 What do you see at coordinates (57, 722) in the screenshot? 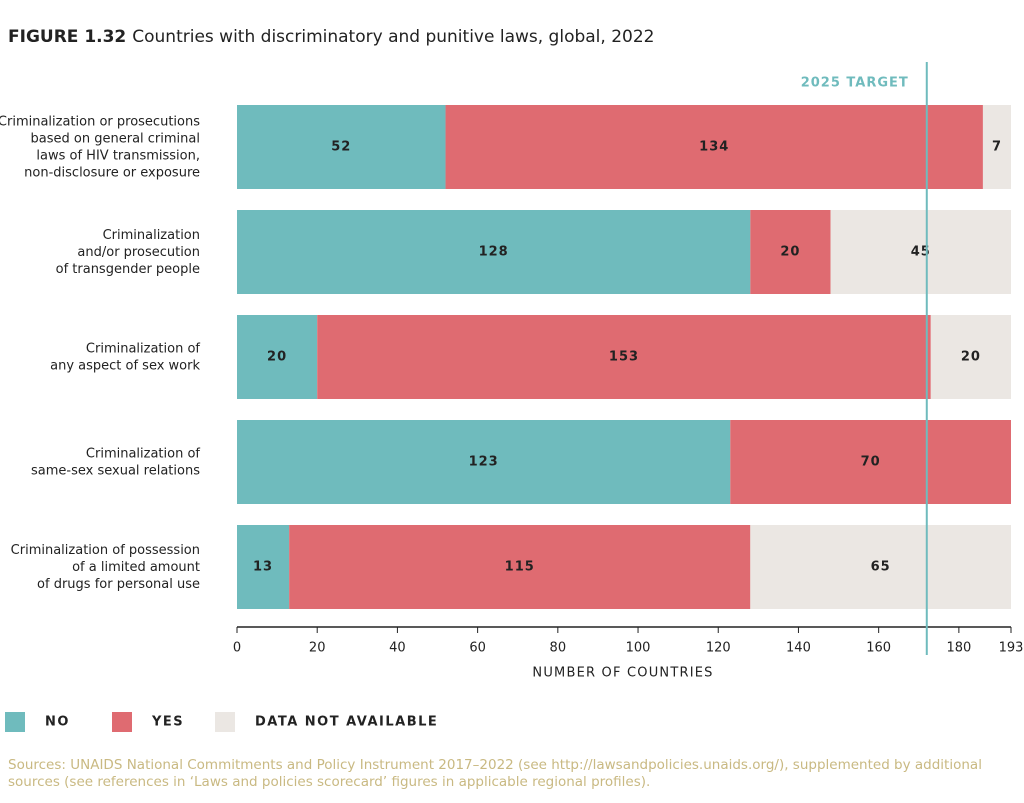
I see `legend-label: NO` at bounding box center [57, 722].